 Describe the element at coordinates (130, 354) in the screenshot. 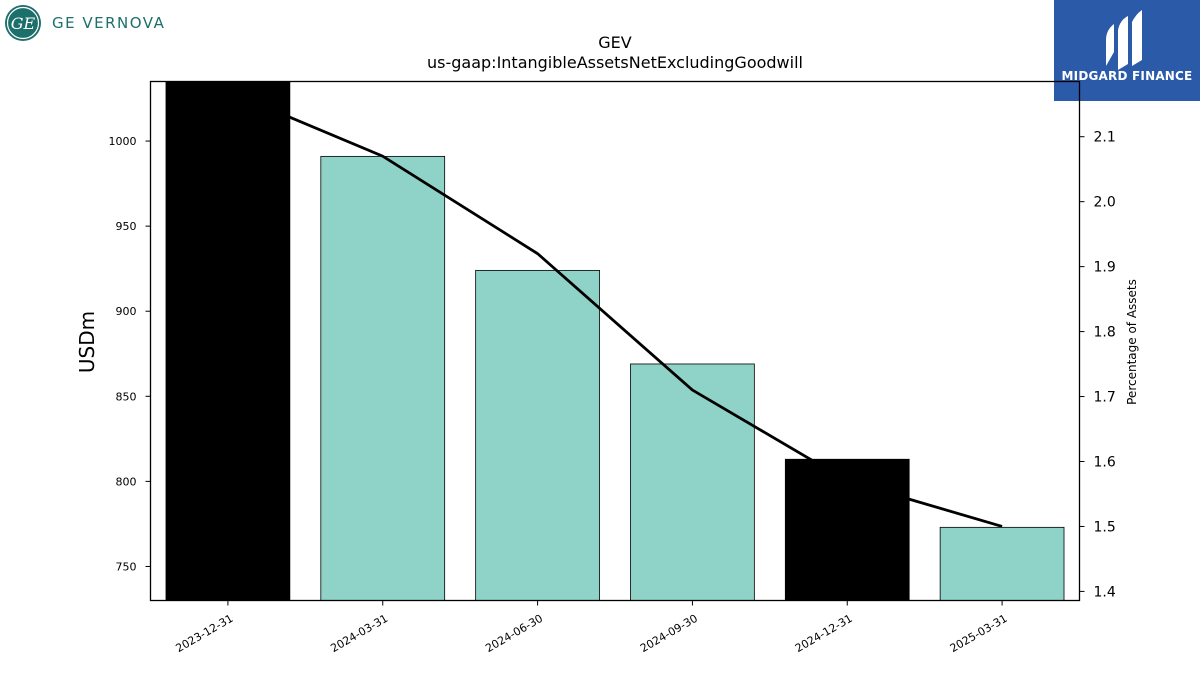

I see `left-axis: 750 800 850 900 950 1000` at that location.